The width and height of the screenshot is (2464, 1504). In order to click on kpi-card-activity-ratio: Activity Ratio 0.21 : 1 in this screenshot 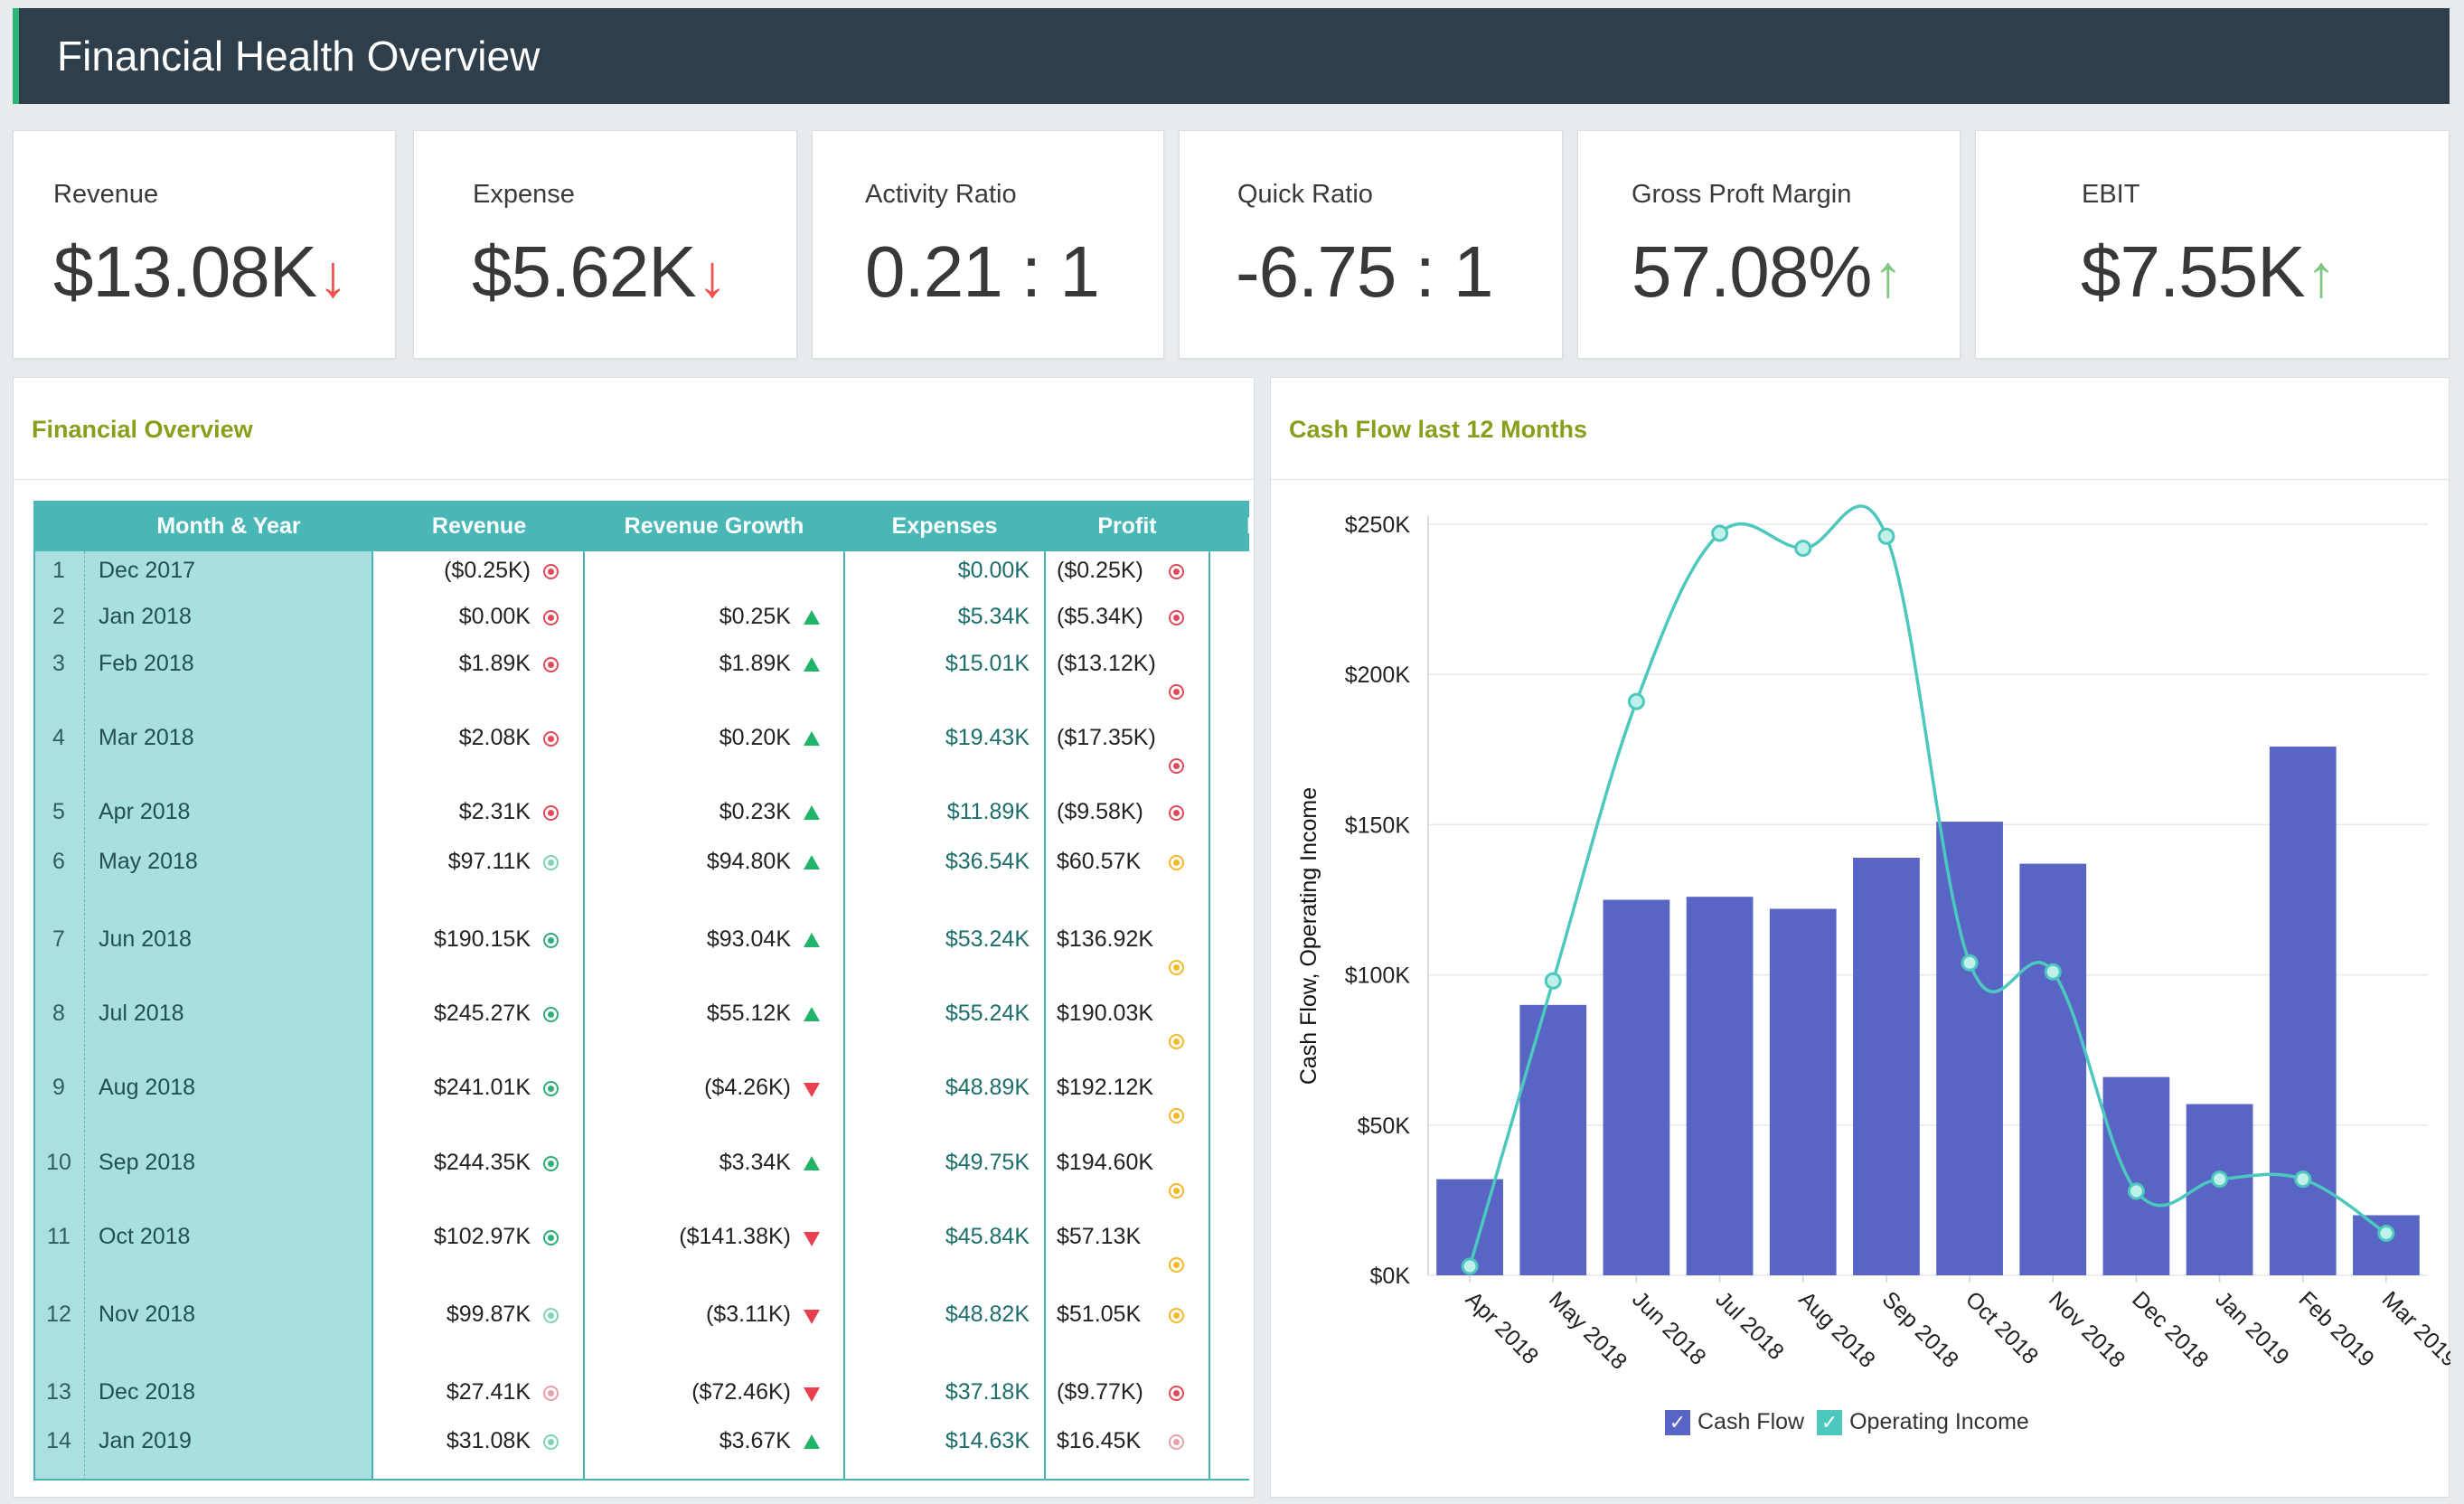, I will do `click(988, 244)`.